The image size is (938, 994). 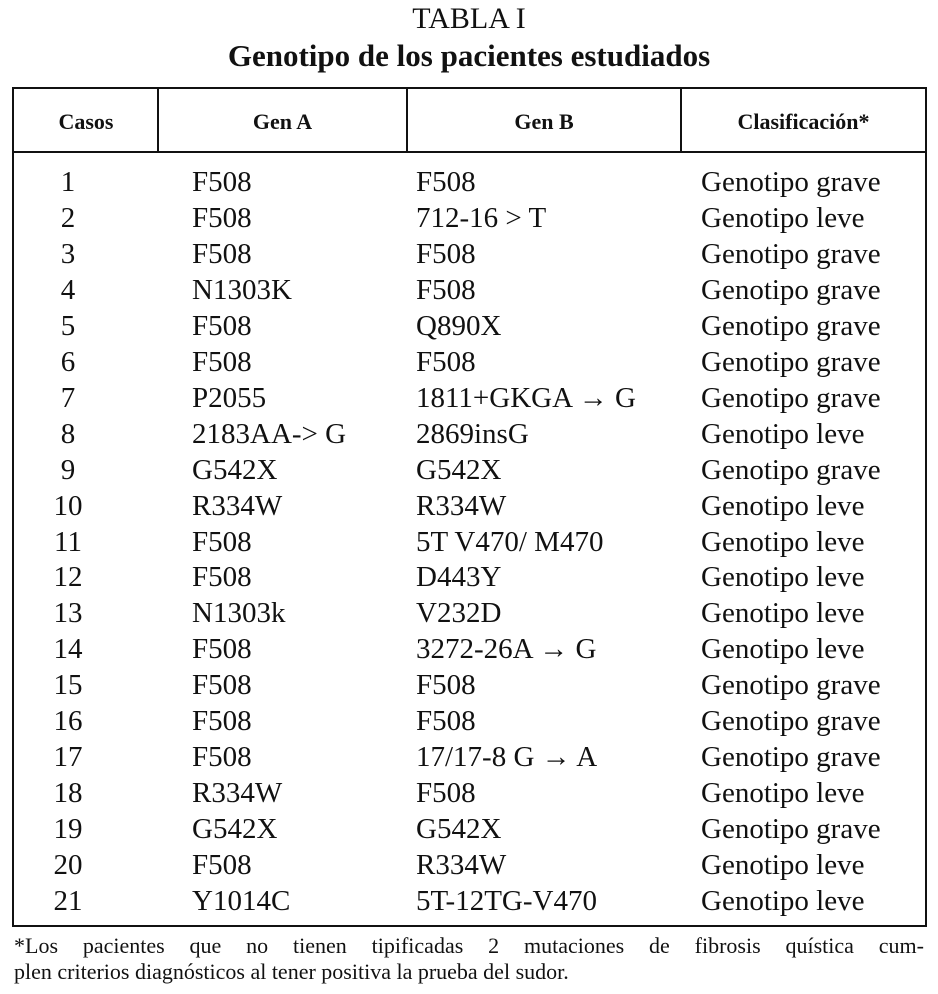 What do you see at coordinates (544, 121) in the screenshot?
I see `column-header: Gen B` at bounding box center [544, 121].